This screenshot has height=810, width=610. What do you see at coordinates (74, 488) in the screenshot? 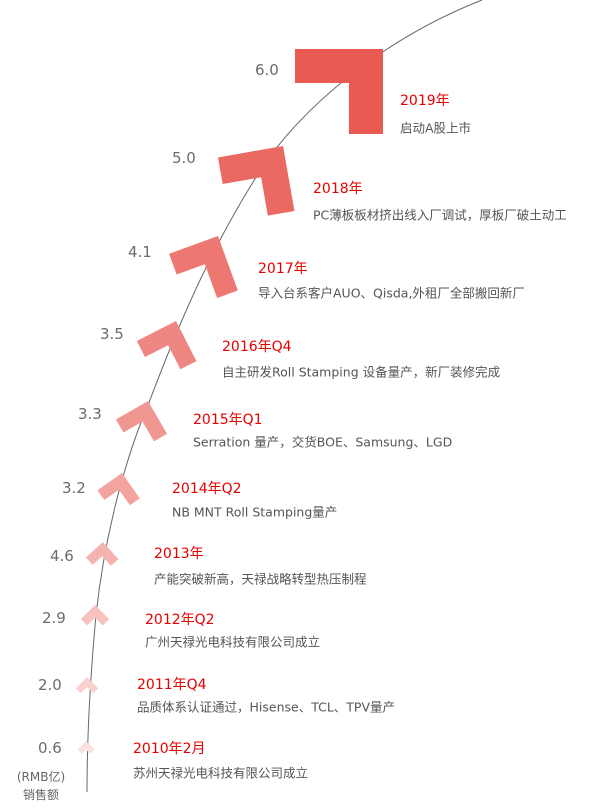
I see `sales-value: 3.2` at bounding box center [74, 488].